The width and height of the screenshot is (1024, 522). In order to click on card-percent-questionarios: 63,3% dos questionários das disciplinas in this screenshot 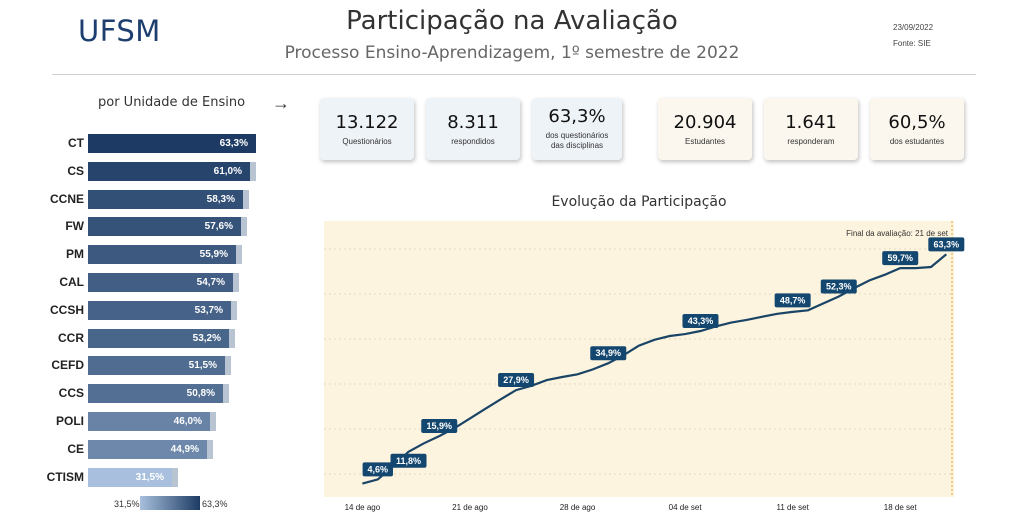, I will do `click(577, 129)`.